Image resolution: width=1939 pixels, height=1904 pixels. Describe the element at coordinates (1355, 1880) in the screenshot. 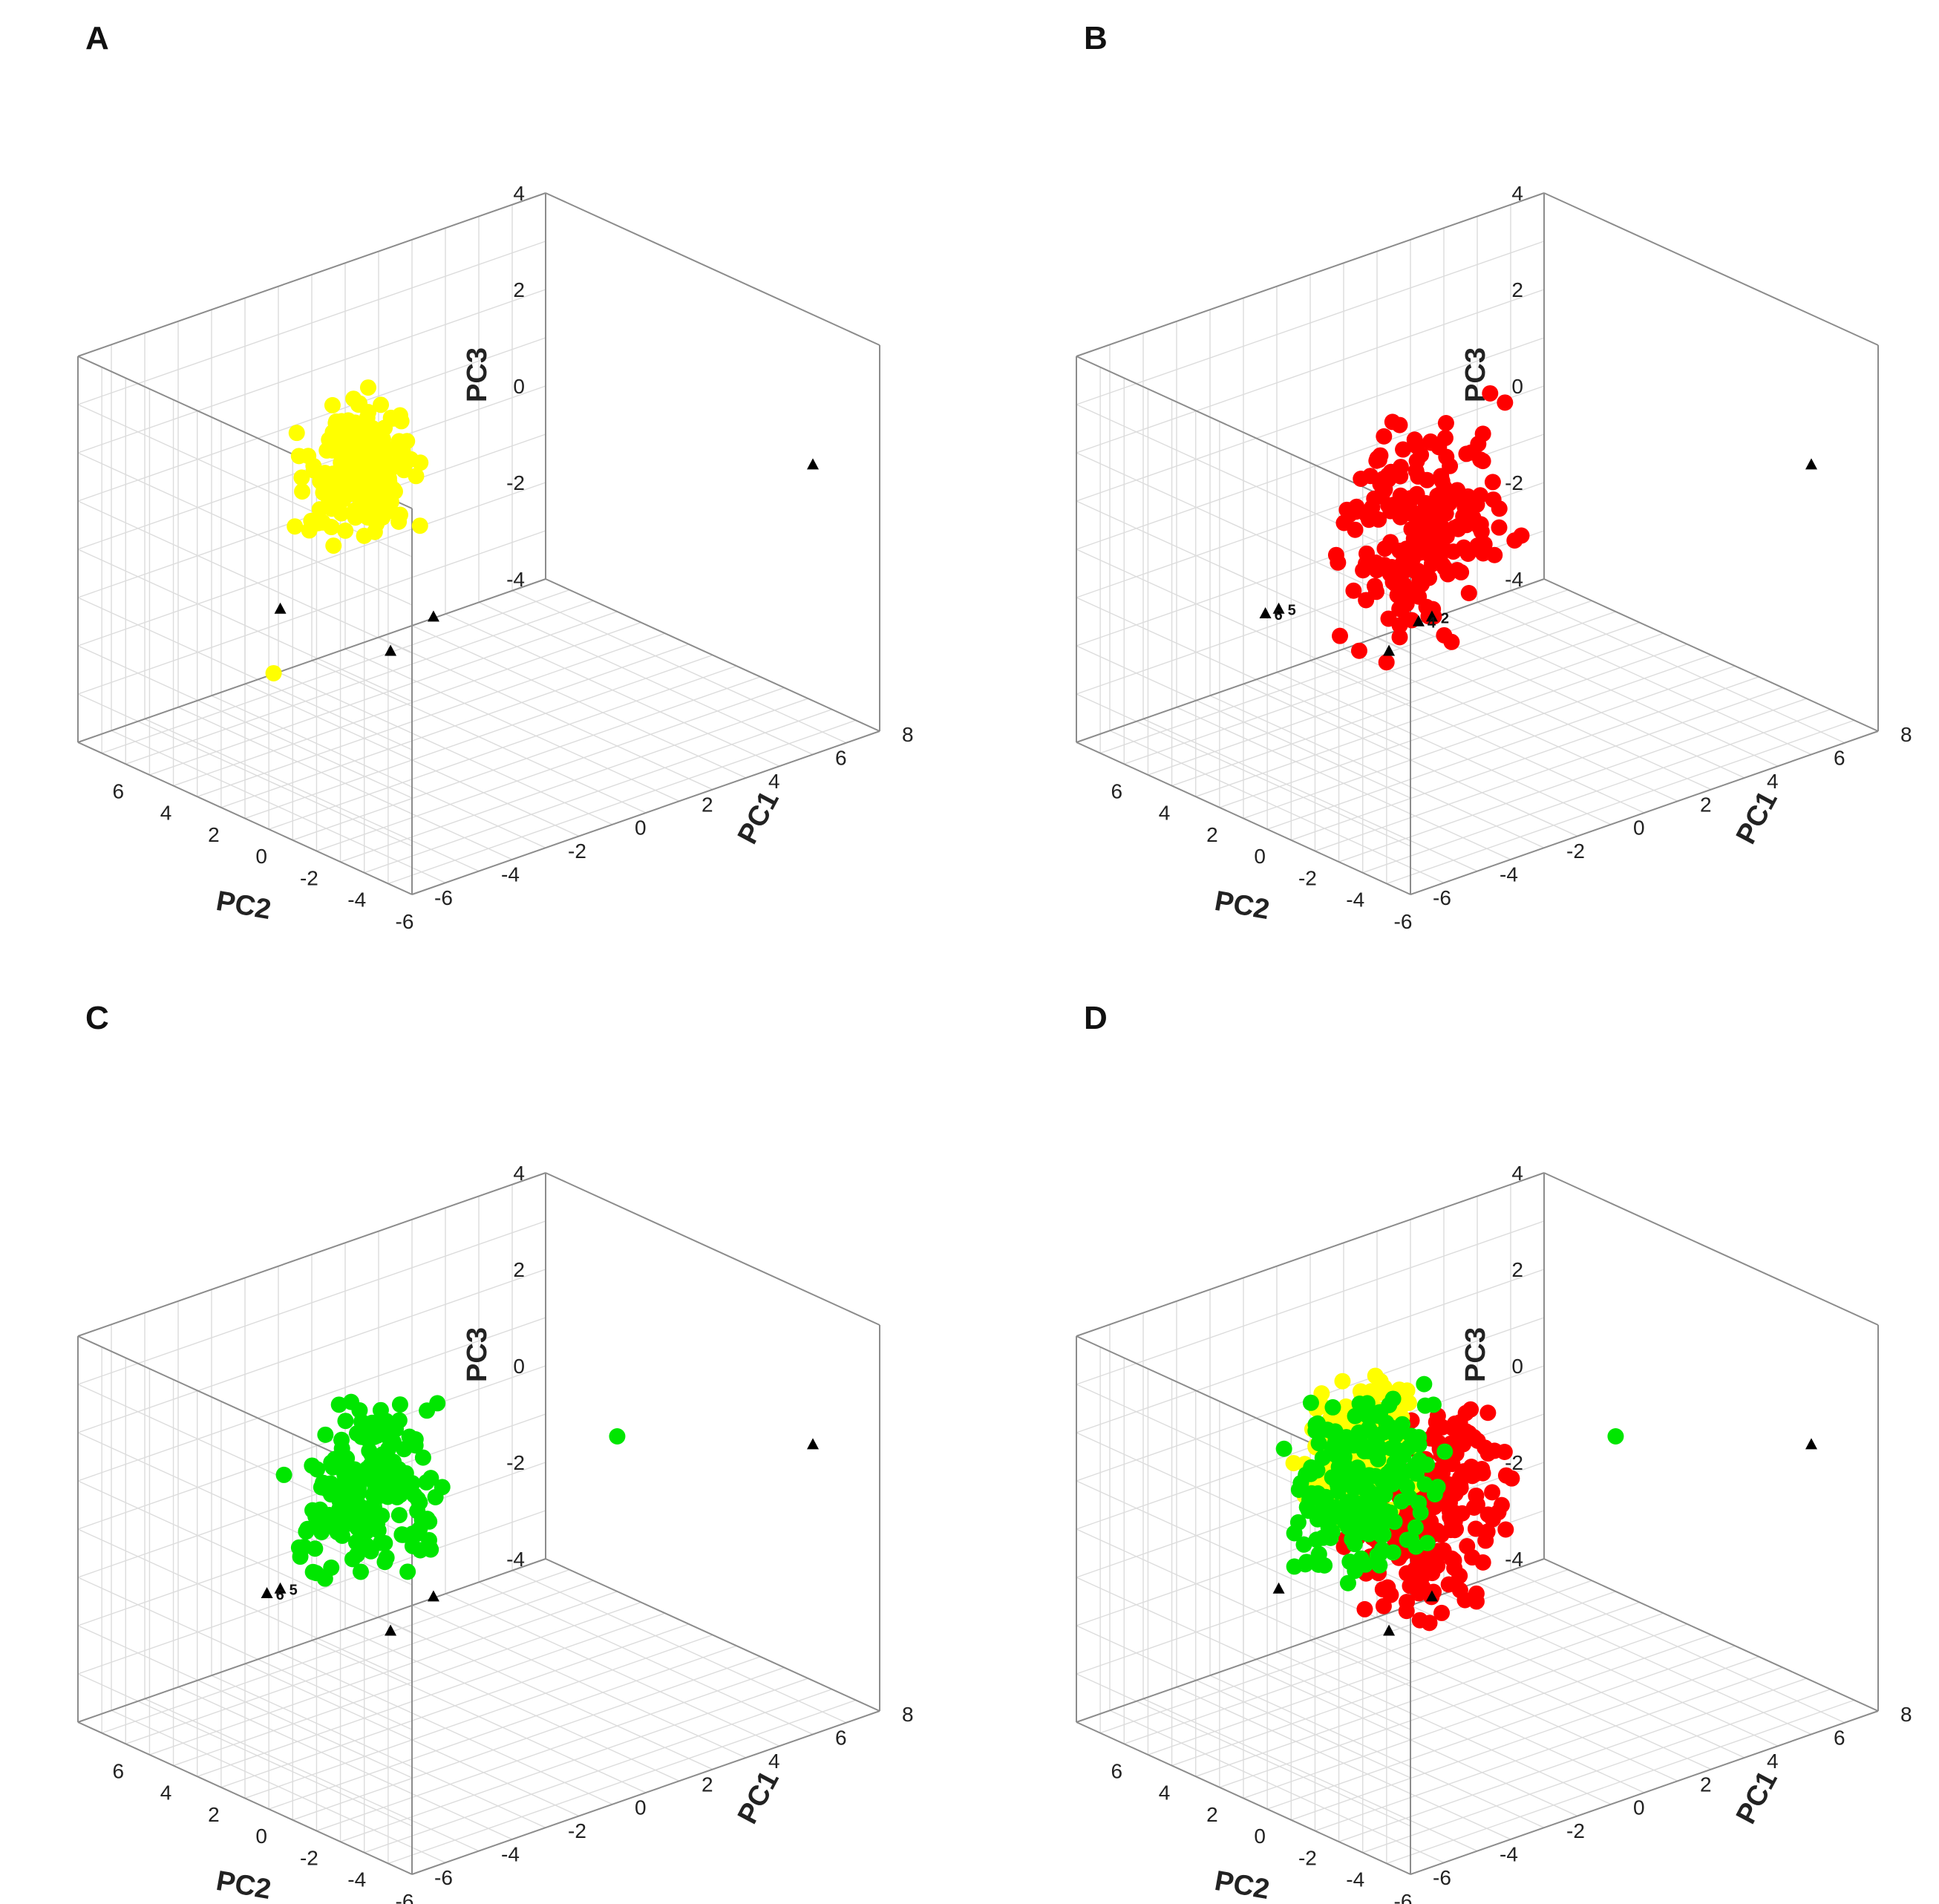

I see `y-tick-label: -4` at that location.